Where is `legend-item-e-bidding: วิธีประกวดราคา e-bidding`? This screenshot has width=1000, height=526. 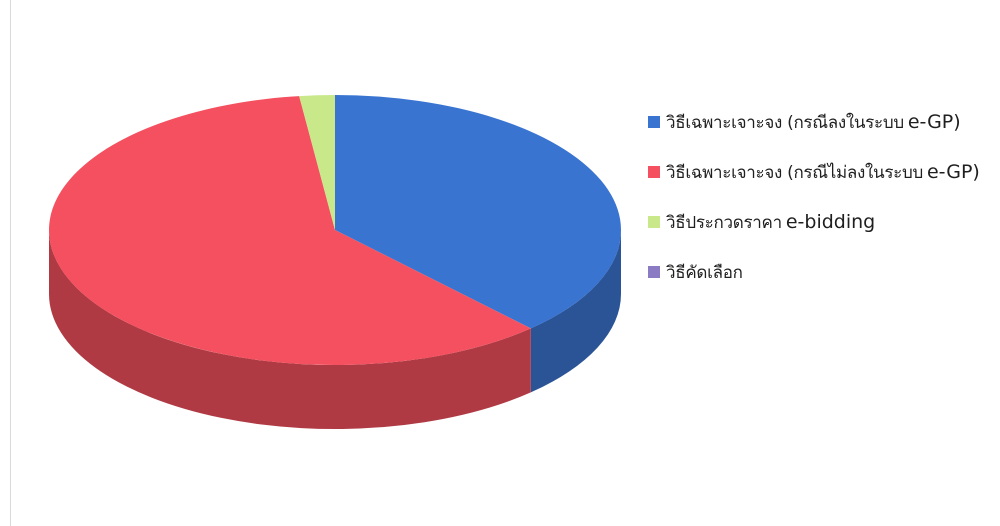
legend-item-e-bidding: วิธีประกวดราคา e-bidding is located at coordinates (823, 222).